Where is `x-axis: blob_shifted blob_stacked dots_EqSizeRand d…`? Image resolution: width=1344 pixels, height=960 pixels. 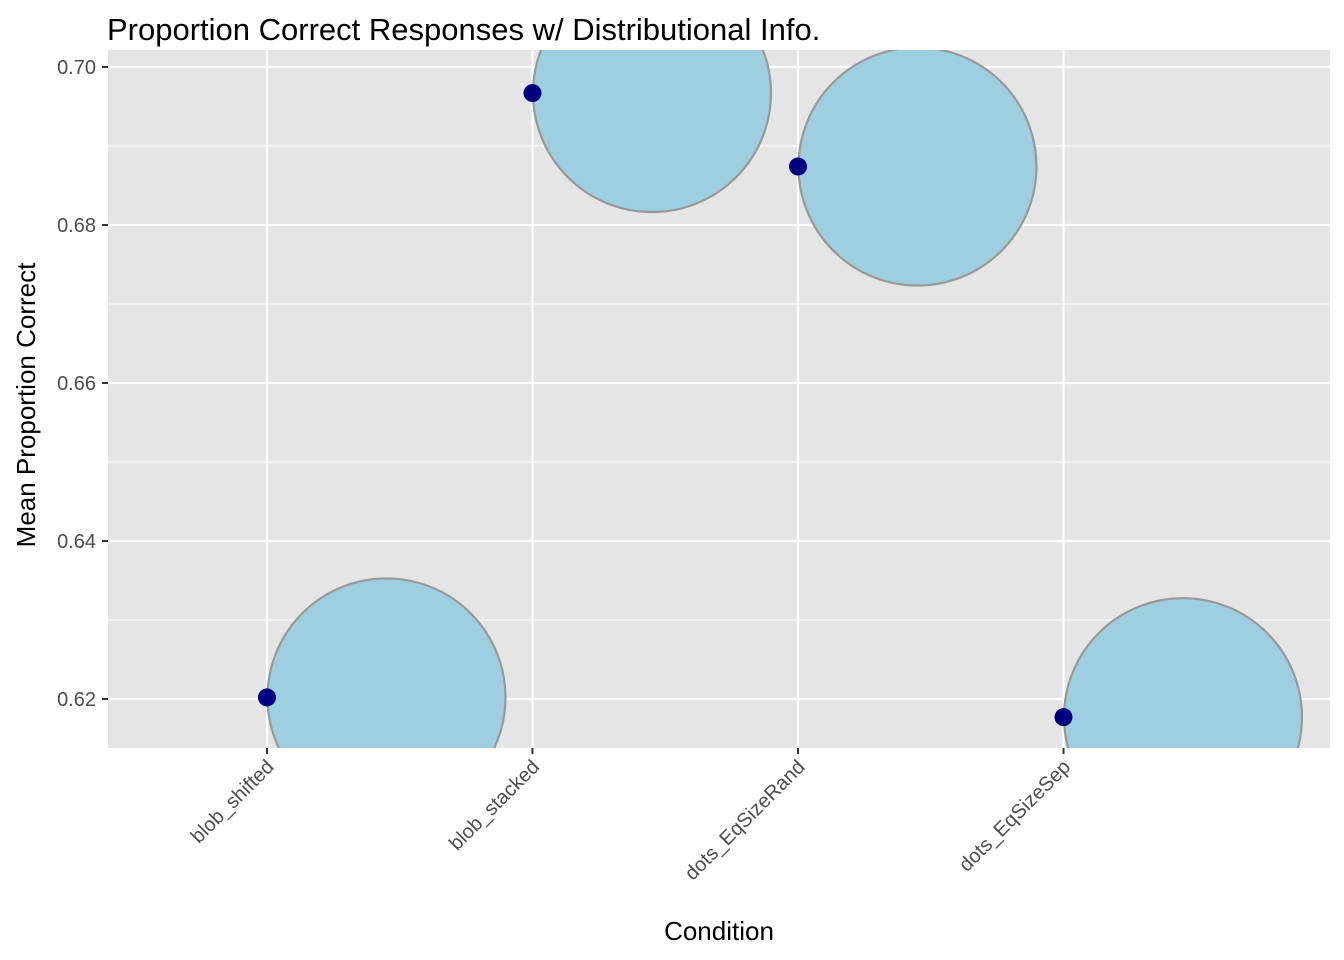 x-axis: blob_shifted blob_stacked dots_EqSizeRand d… is located at coordinates (631, 816).